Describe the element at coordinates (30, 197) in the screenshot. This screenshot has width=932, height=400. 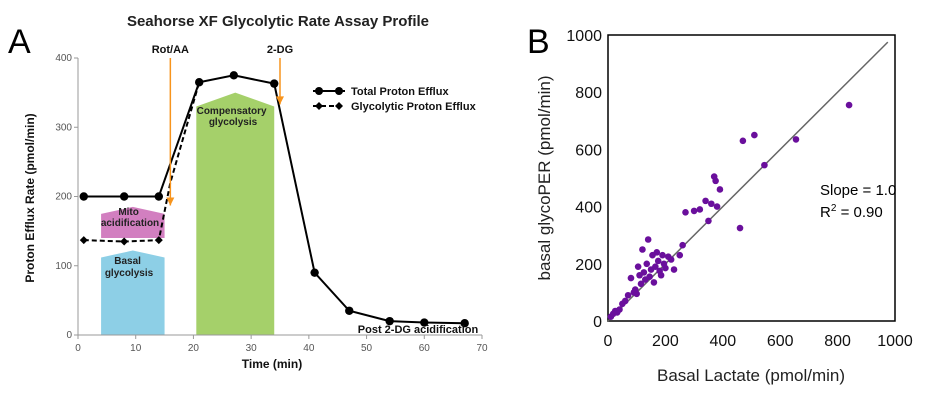
I see `panel-a-y-axis-label: Proton Efflux Rate (pmol/min)` at that location.